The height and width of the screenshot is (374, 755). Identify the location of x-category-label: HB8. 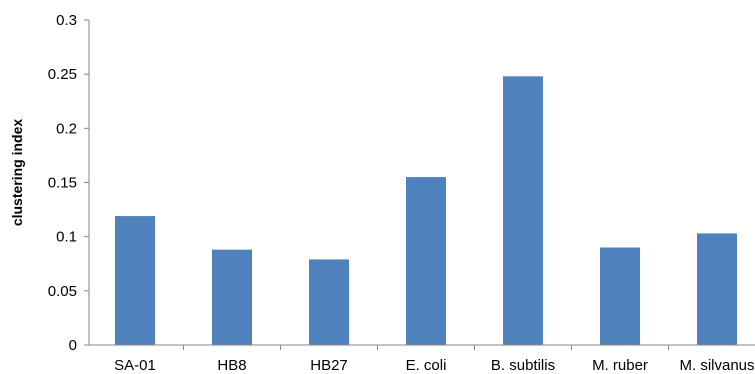
(231, 365).